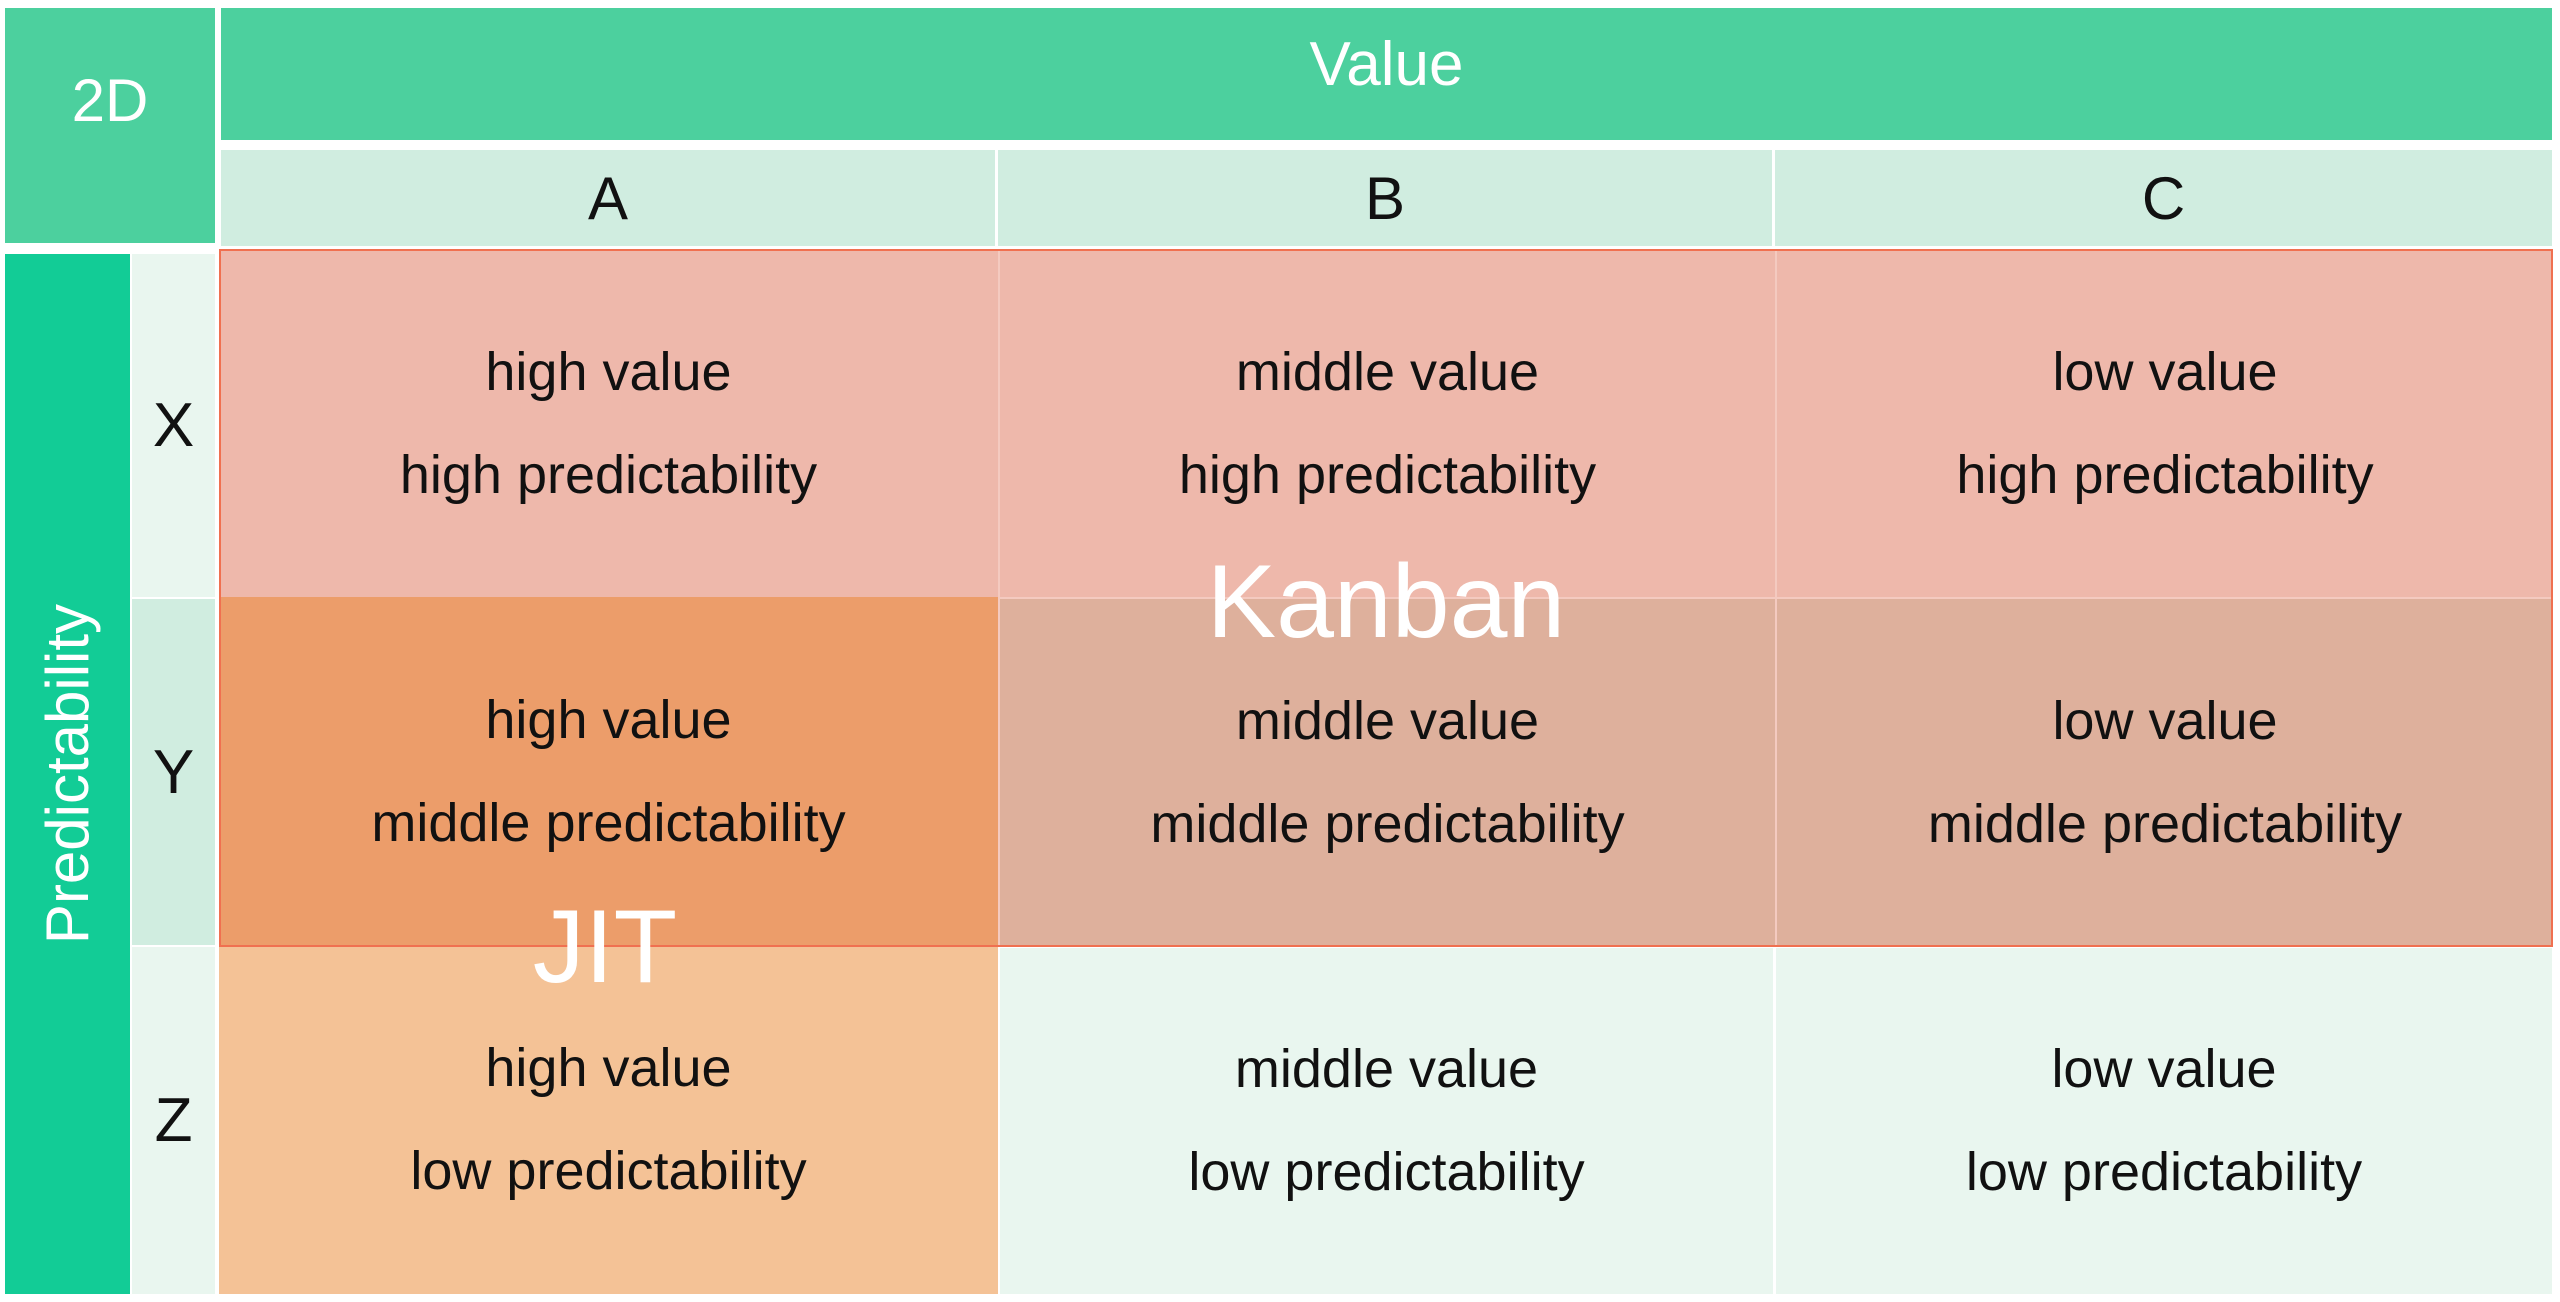 Image resolution: width=2560 pixels, height=1302 pixels. I want to click on column-header-a: A, so click(608, 198).